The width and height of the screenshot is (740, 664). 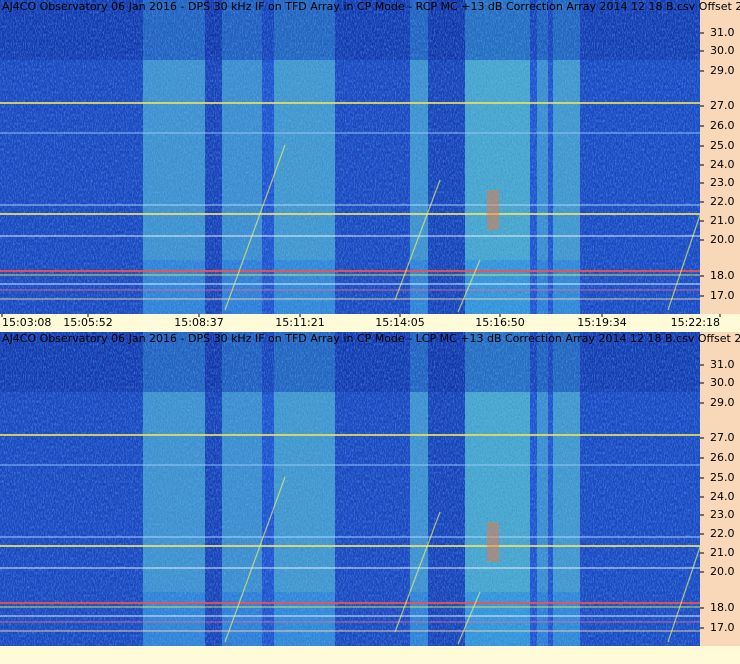 I want to click on time-label: 15:08:37, so click(x=198, y=322).